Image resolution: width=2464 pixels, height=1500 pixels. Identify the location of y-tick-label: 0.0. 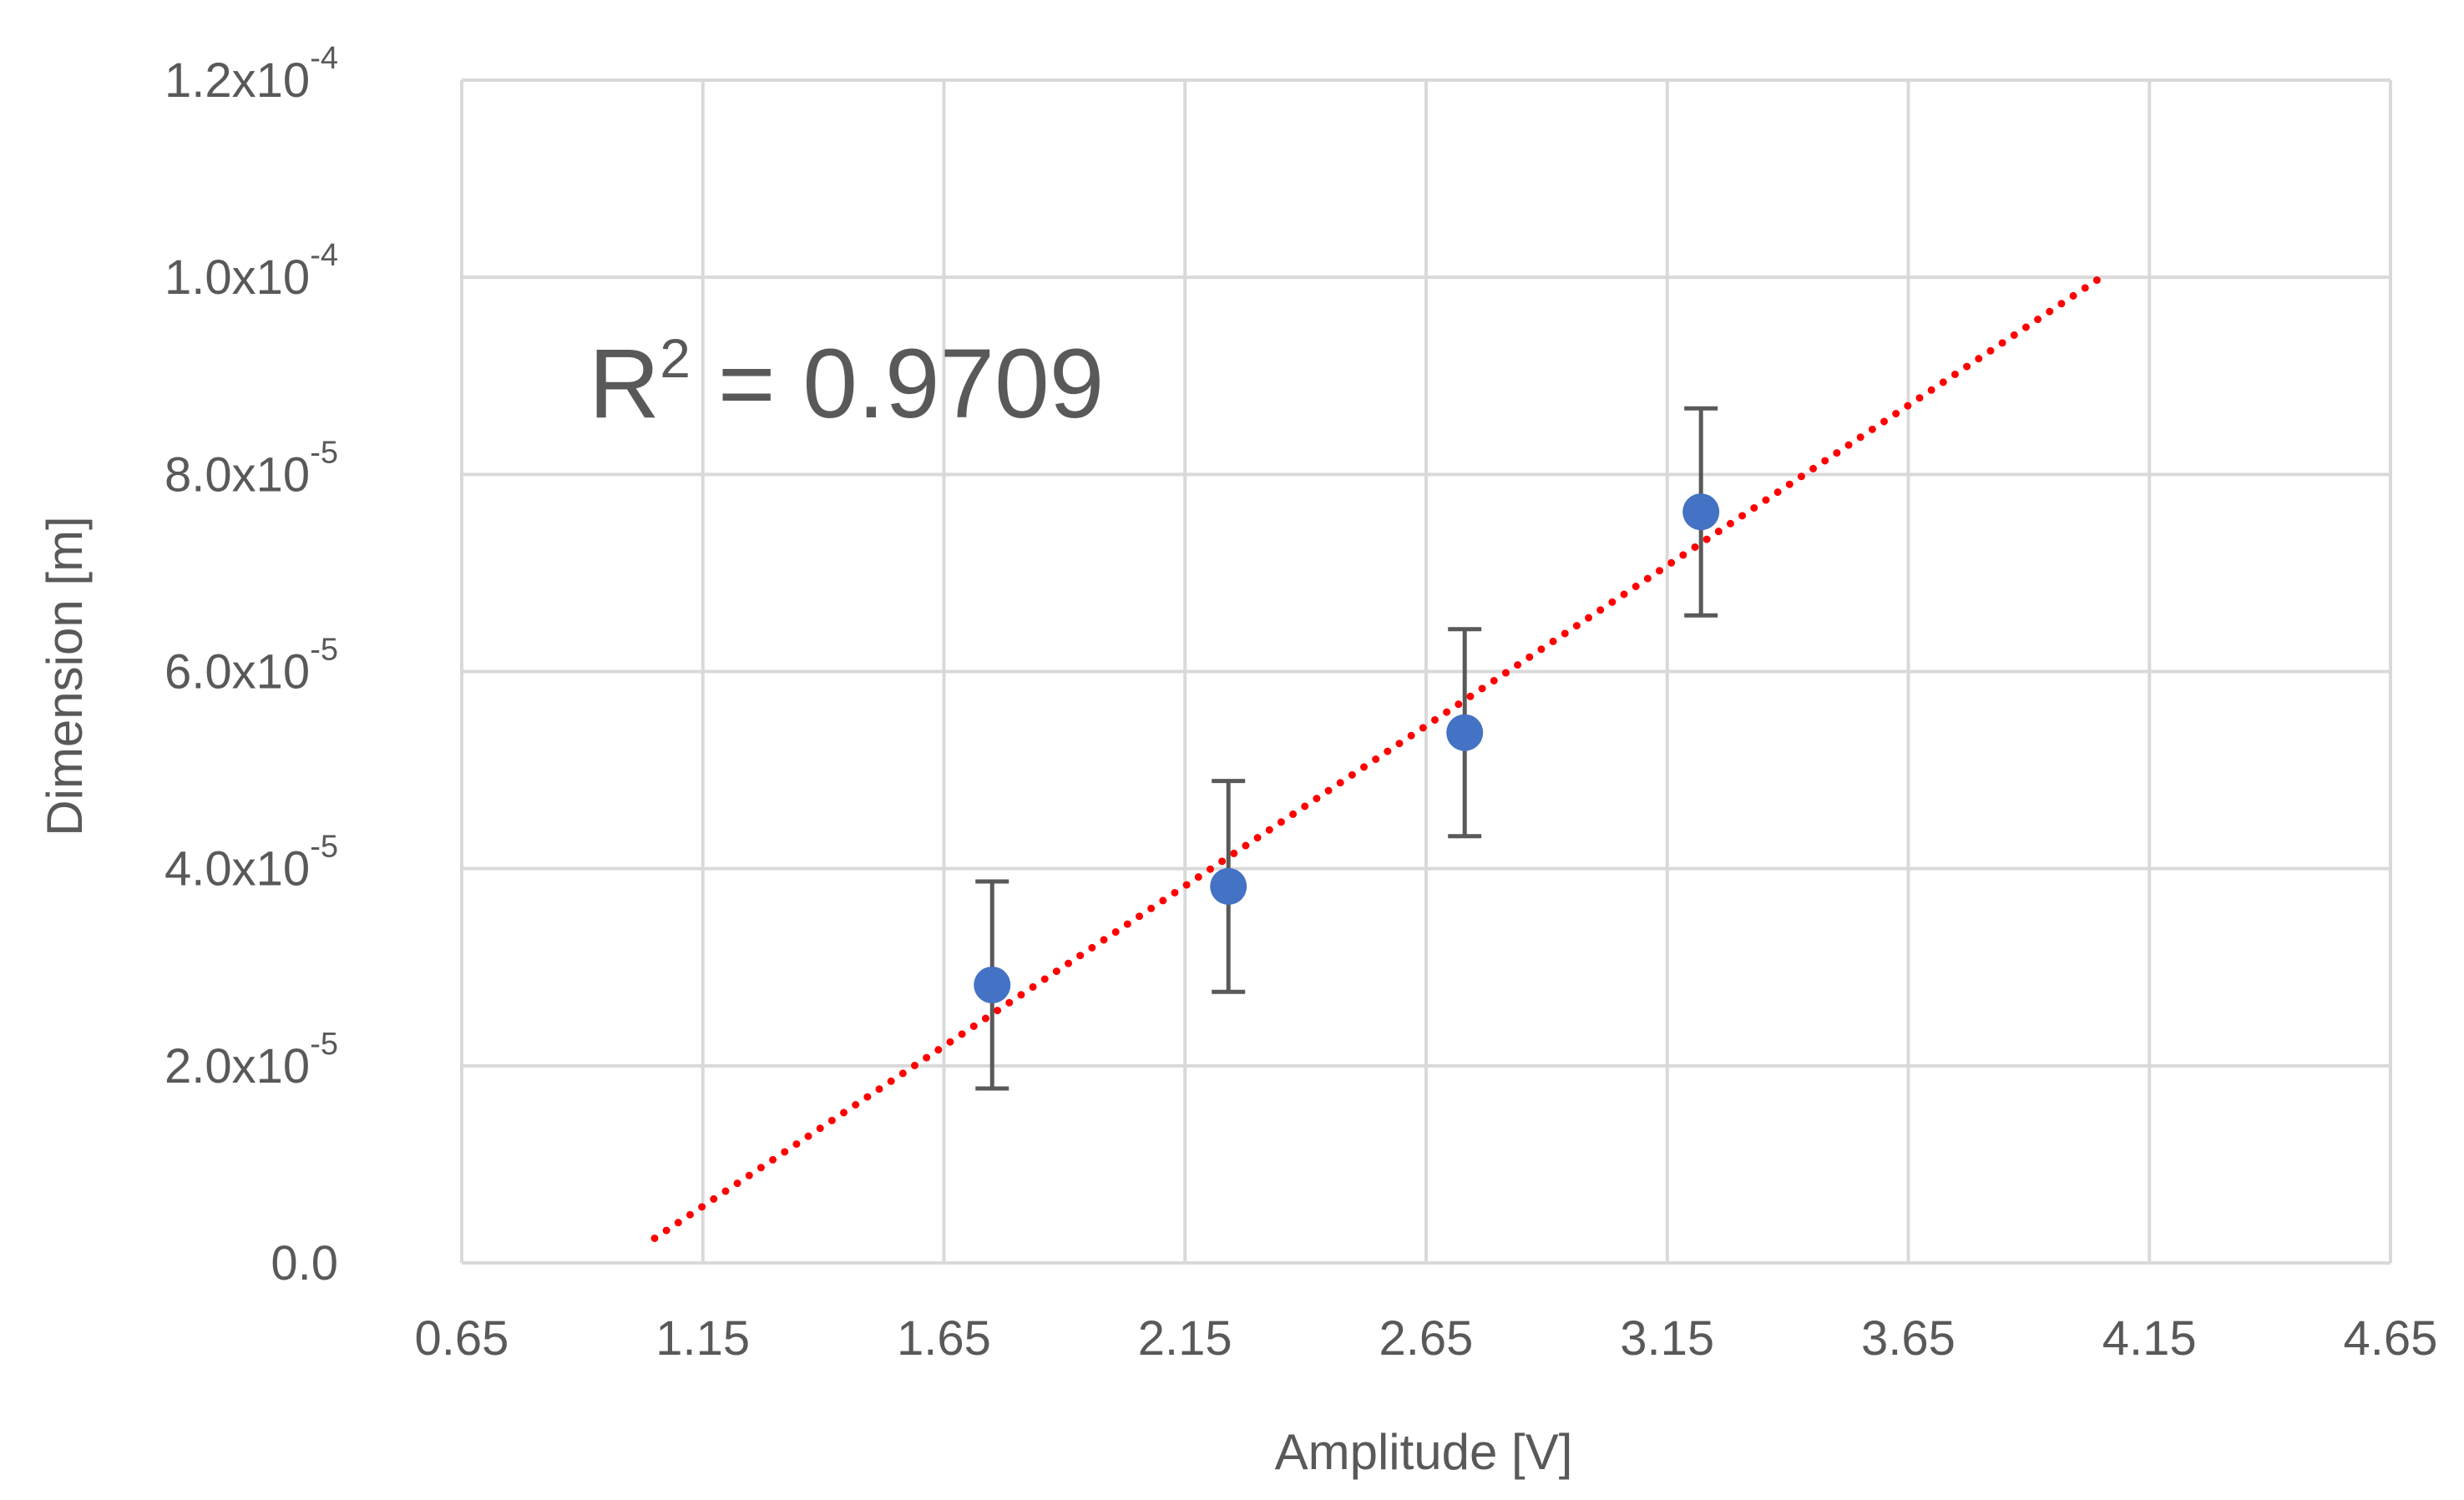
(304, 1263).